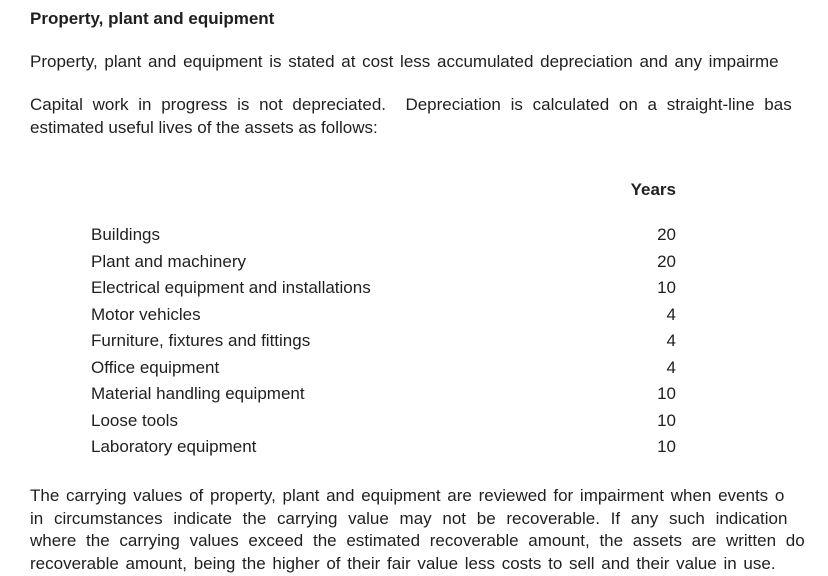  Describe the element at coordinates (155, 367) in the screenshot. I see `asset-name: Office equipment` at that location.